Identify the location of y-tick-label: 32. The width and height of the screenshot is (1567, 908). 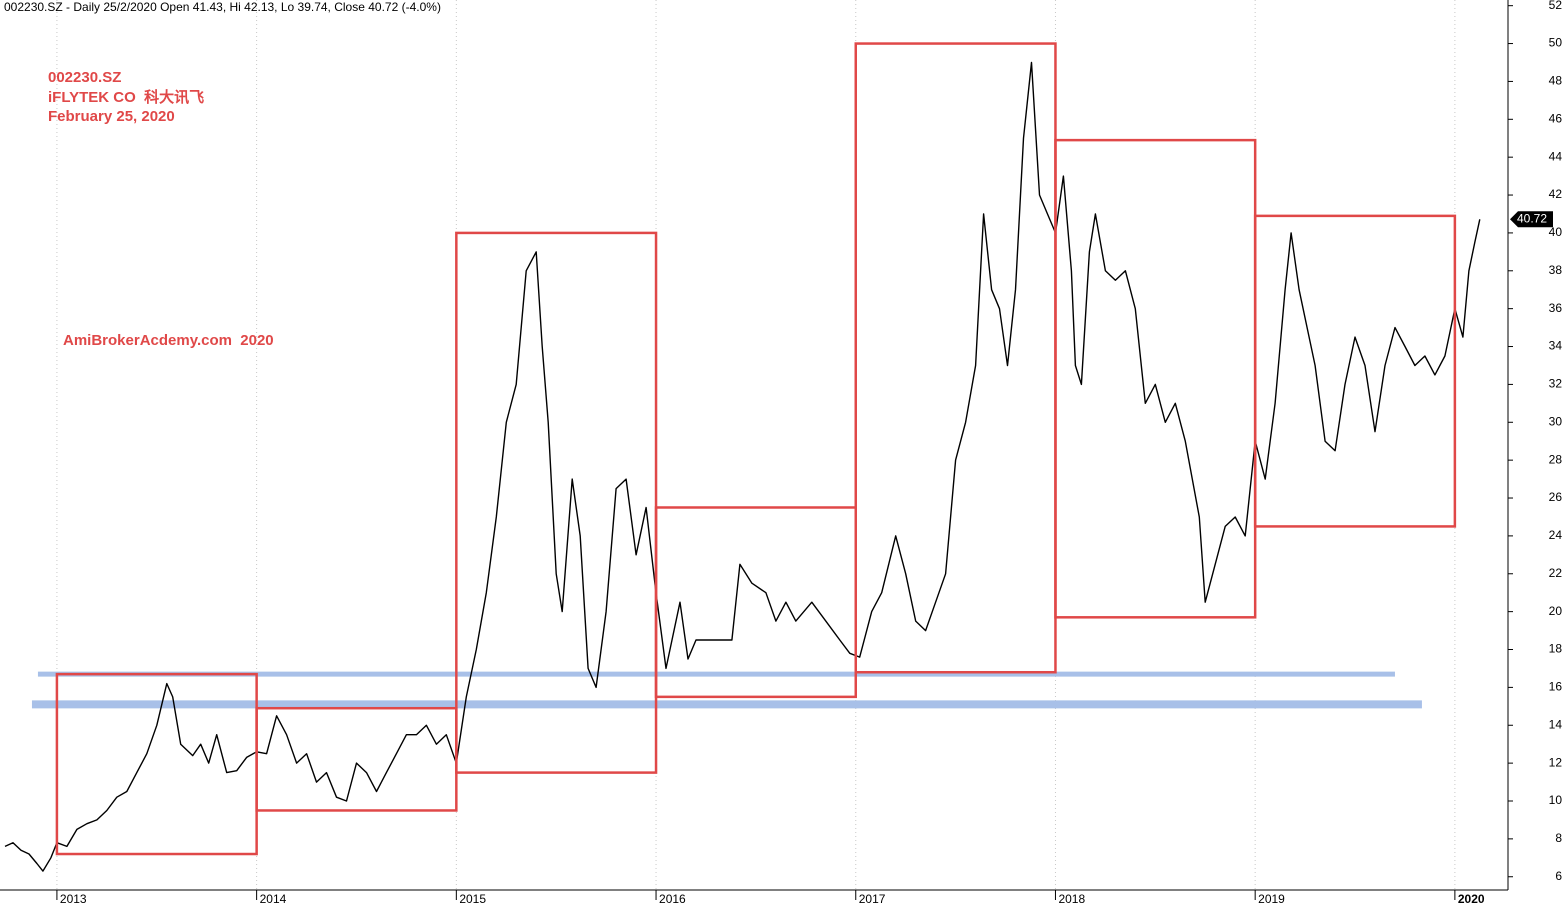
(1556, 384).